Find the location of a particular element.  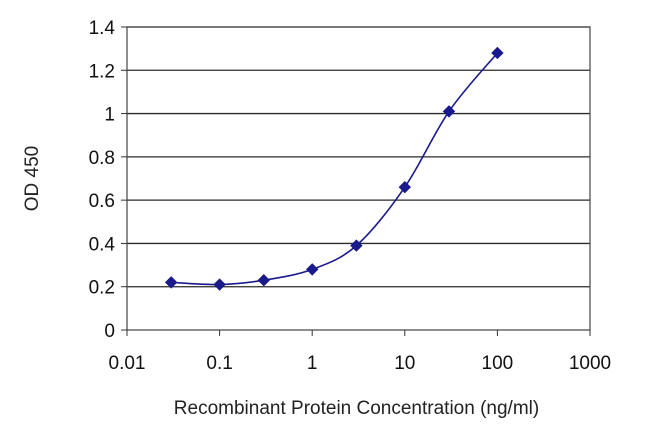

x-tick-label: 1 is located at coordinates (312, 363).